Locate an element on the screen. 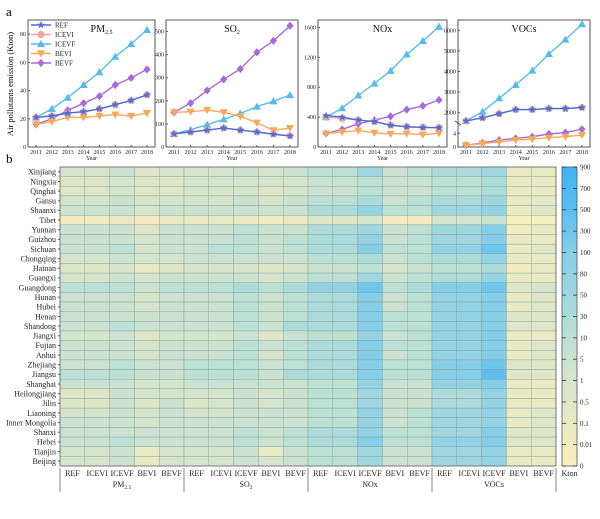  column-label: ICEVI is located at coordinates (98, 473).